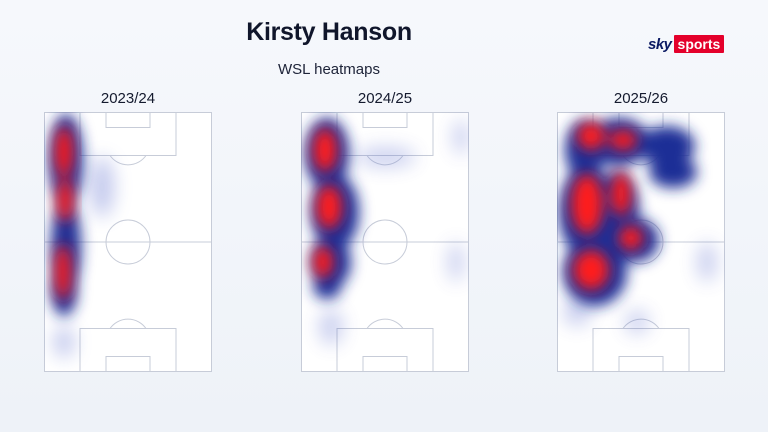  Describe the element at coordinates (128, 98) in the screenshot. I see `season-label-1: 2023/24` at that location.